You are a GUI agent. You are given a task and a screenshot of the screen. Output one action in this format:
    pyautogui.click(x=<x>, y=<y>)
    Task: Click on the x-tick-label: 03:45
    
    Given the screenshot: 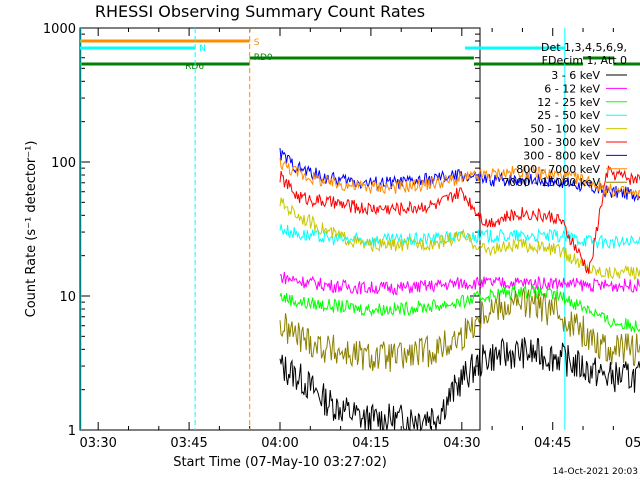 What is the action you would take?
    pyautogui.click(x=188, y=443)
    